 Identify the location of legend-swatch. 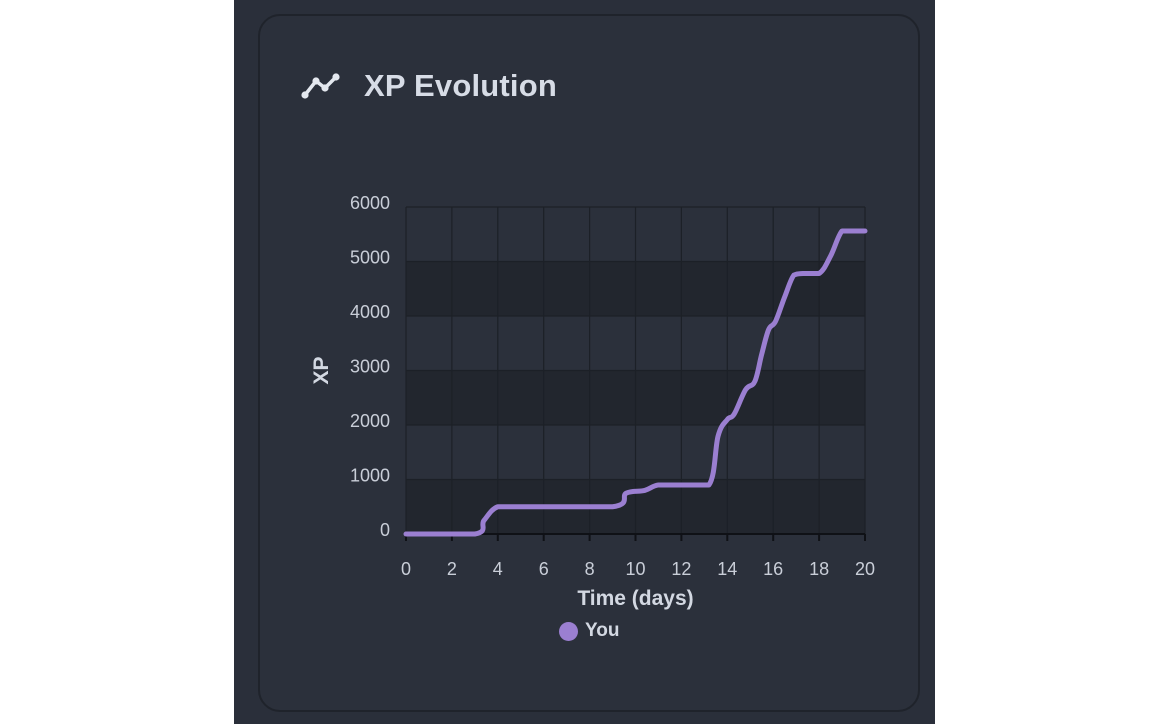
(568, 631).